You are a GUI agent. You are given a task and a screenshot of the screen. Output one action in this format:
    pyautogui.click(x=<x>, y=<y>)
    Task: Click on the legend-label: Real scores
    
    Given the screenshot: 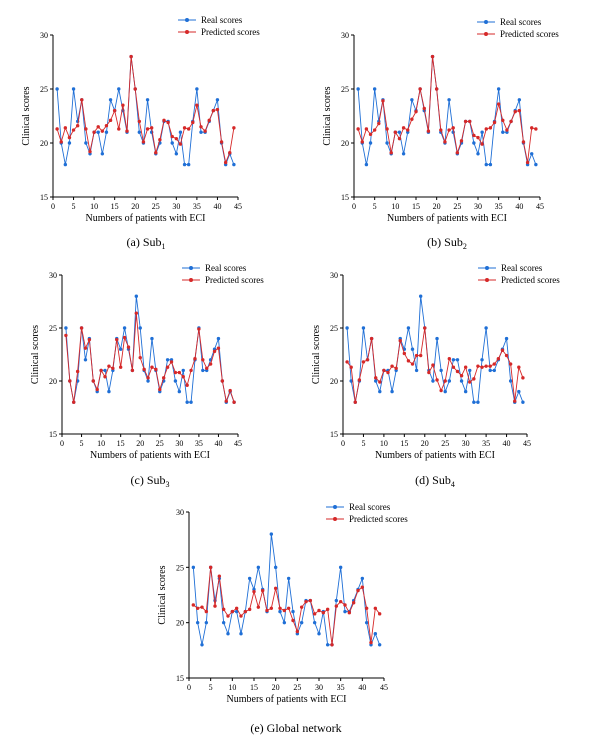 What is the action you would take?
    pyautogui.click(x=521, y=22)
    